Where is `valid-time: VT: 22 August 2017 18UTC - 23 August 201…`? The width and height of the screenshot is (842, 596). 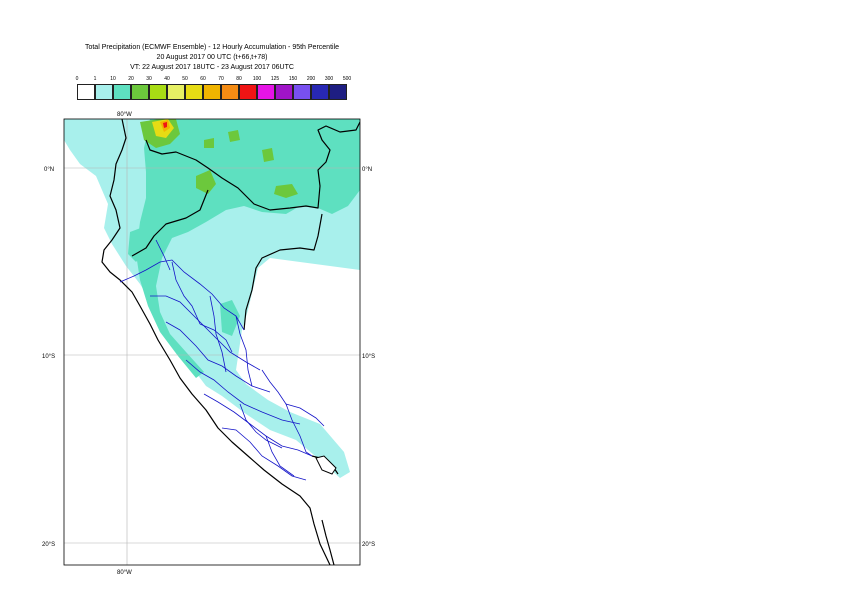
valid-time: VT: 22 August 2017 18UTC - 23 August 201… is located at coordinates (212, 67).